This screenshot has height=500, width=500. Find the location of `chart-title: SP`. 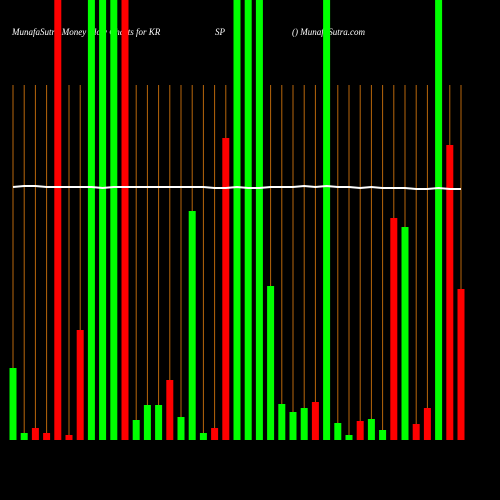

chart-title: SP is located at coordinates (220, 32).